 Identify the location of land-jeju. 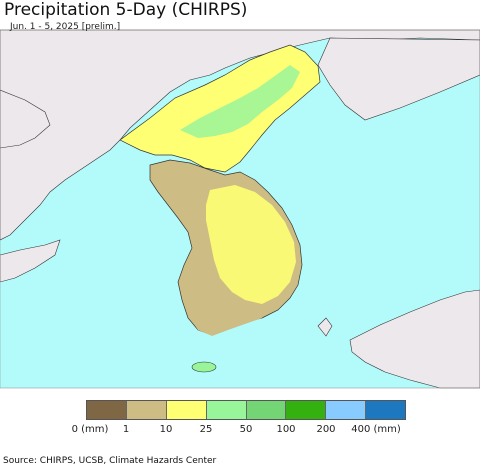
(204, 367).